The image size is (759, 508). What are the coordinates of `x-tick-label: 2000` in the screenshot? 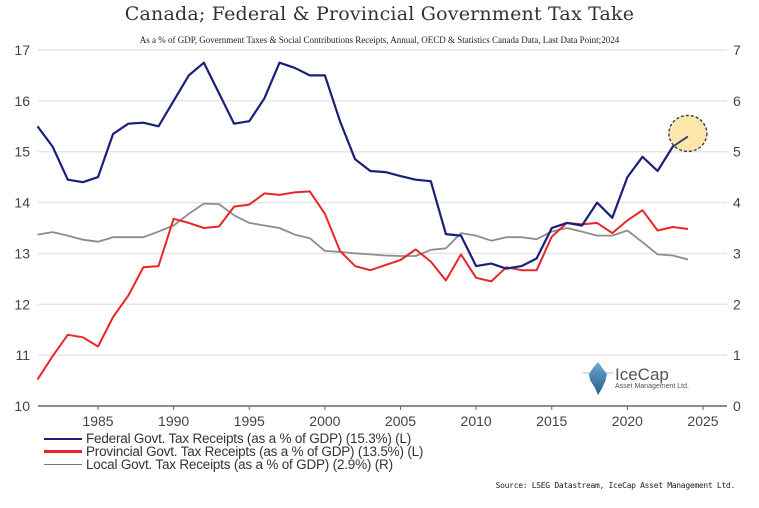 It's located at (324, 421).